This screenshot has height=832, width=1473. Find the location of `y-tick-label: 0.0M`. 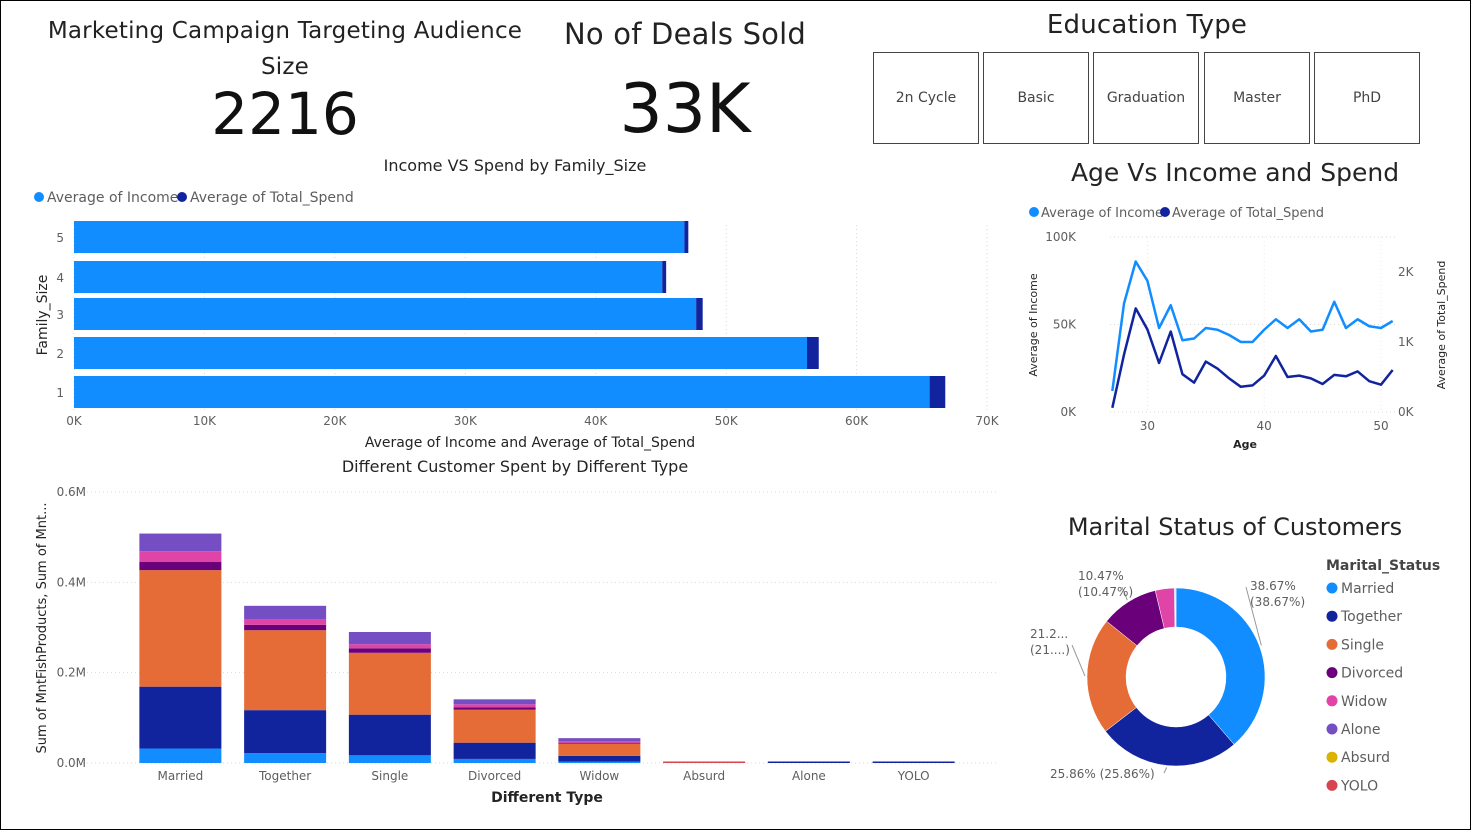

y-tick-label: 0.0M is located at coordinates (71, 763).